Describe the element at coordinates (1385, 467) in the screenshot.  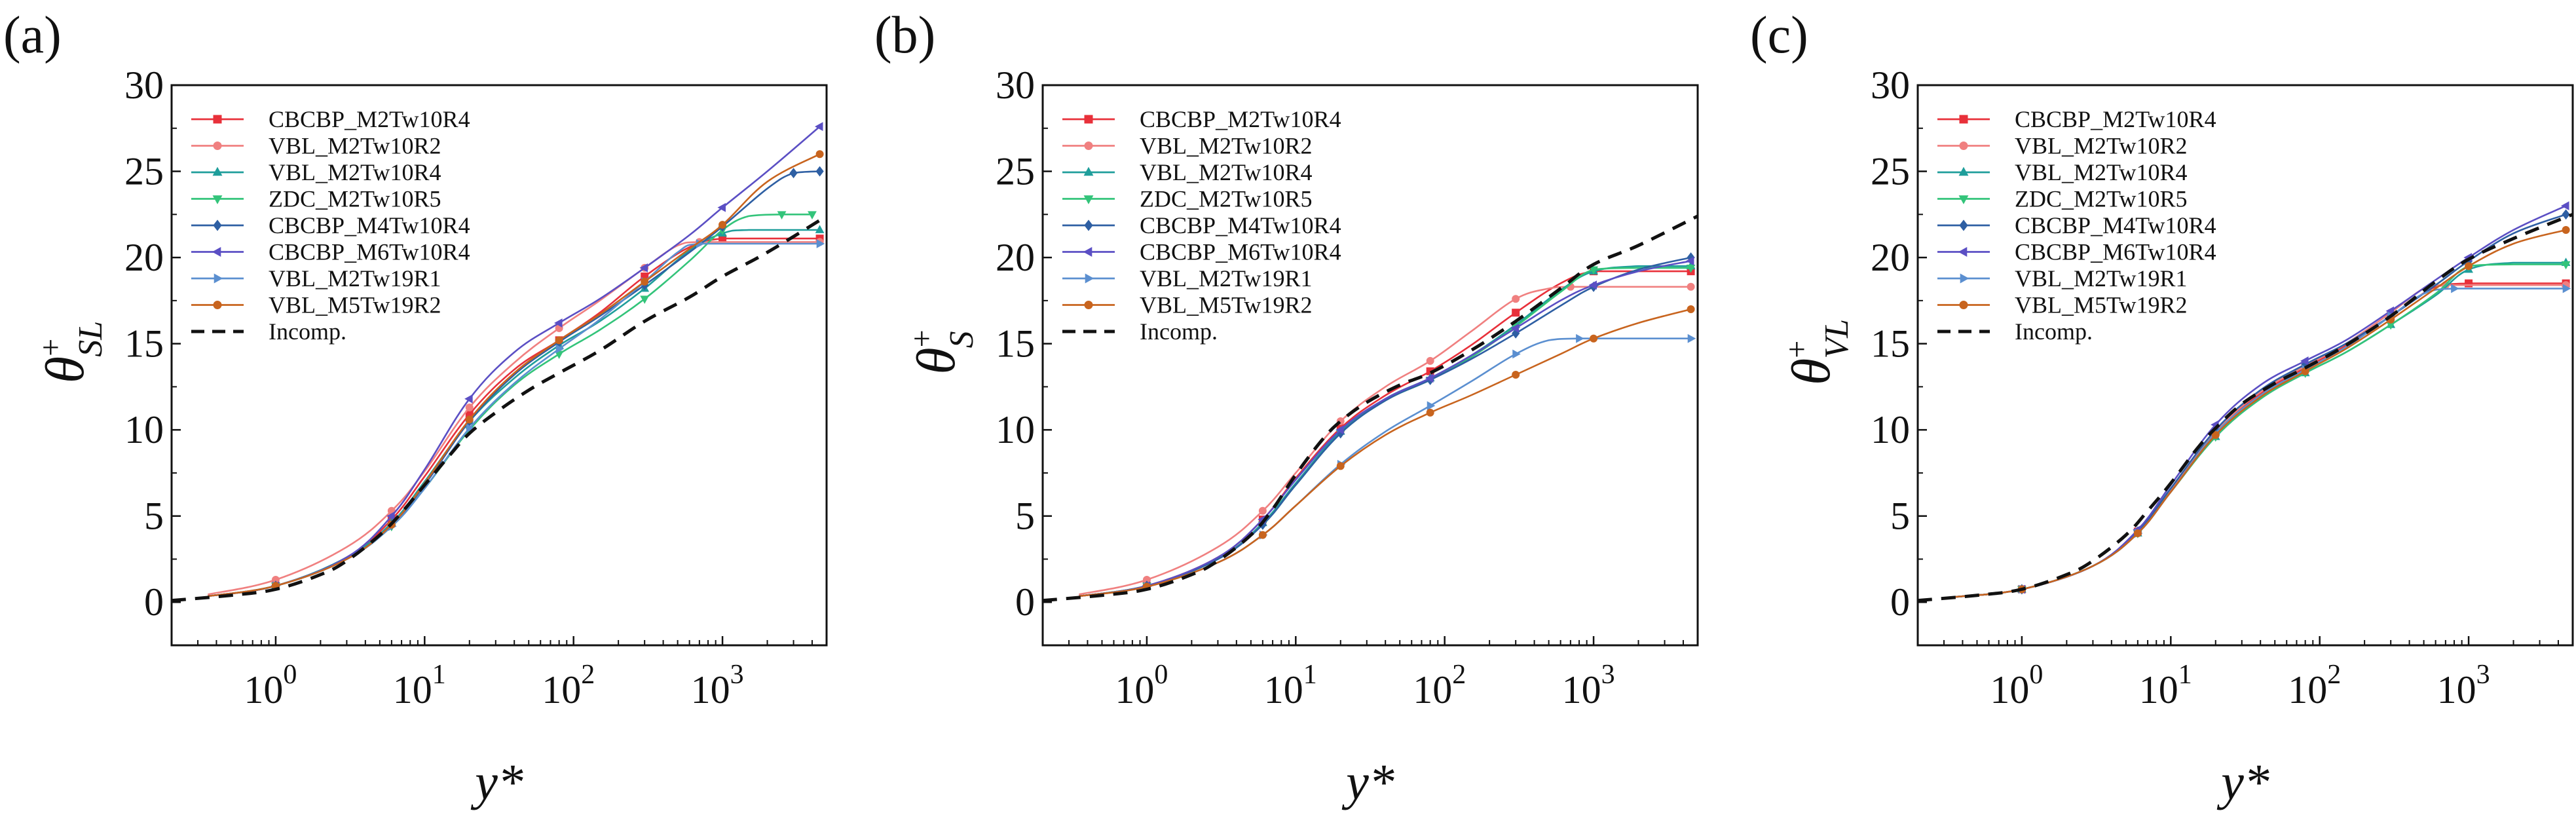
I see `series-line-VBL_M2Tw19R1` at that location.